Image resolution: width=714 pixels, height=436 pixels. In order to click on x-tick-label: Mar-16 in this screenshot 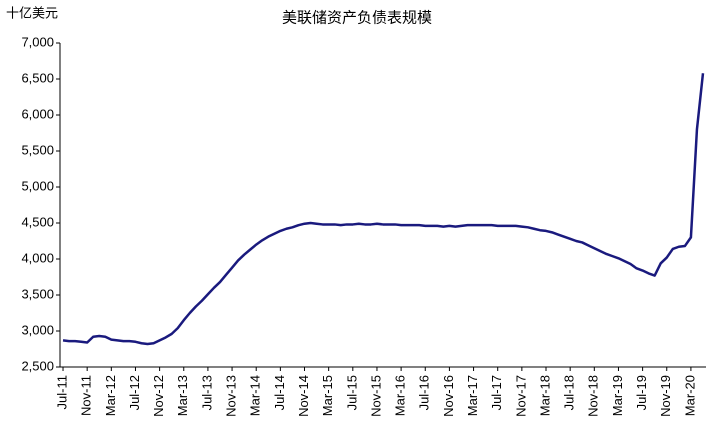, I will do `click(400, 395)`.